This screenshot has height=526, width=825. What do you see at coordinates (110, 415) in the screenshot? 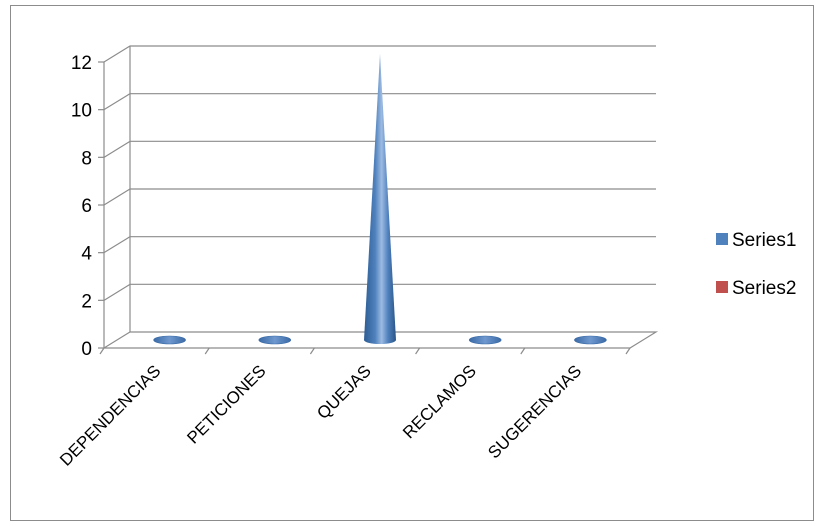
I see `x-tick-label: DEPENDENCIAS` at bounding box center [110, 415].